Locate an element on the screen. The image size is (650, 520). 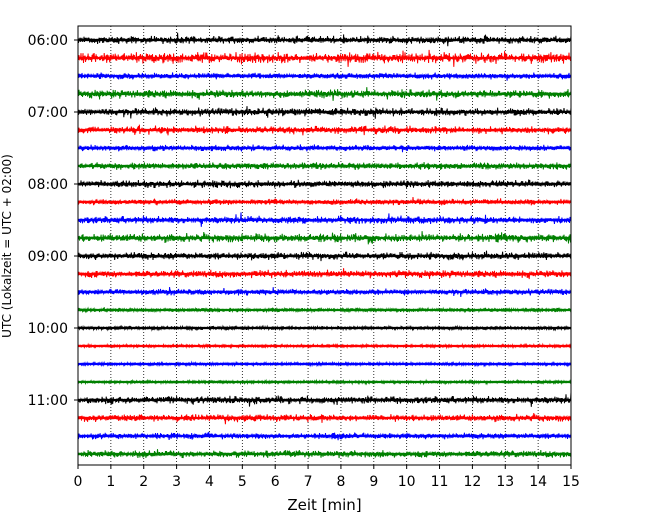
x-tick-label: 15 is located at coordinates (571, 482).